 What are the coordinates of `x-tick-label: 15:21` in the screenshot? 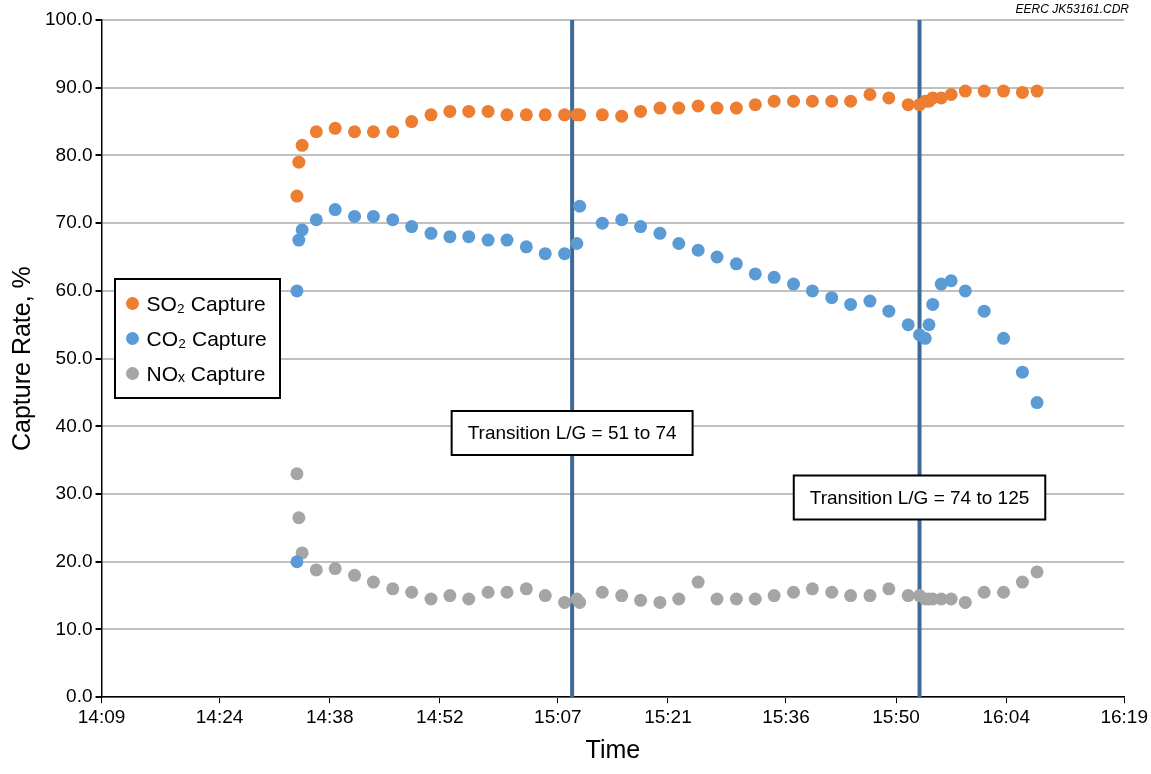 It's located at (668, 716).